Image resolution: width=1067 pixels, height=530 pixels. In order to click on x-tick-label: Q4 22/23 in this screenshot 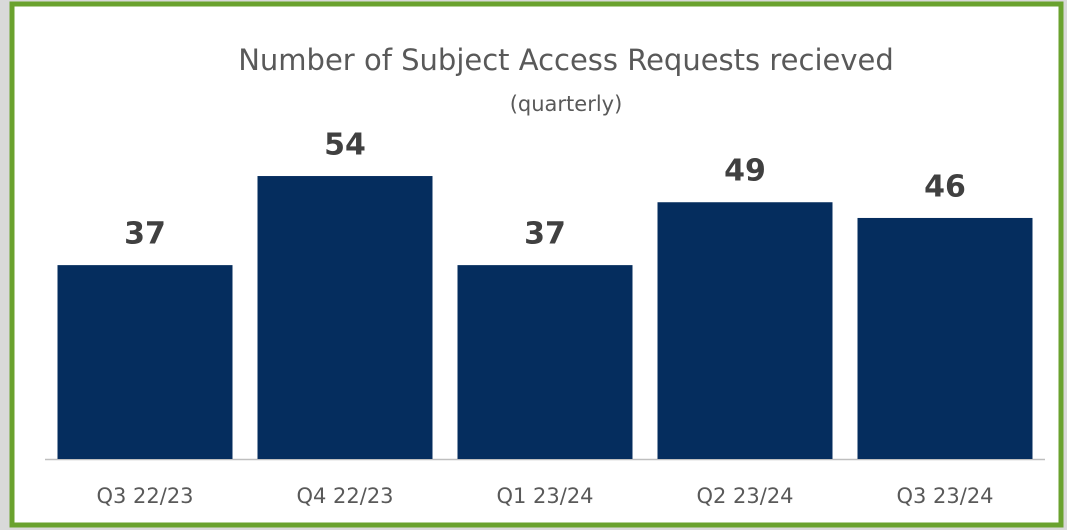, I will do `click(344, 496)`.